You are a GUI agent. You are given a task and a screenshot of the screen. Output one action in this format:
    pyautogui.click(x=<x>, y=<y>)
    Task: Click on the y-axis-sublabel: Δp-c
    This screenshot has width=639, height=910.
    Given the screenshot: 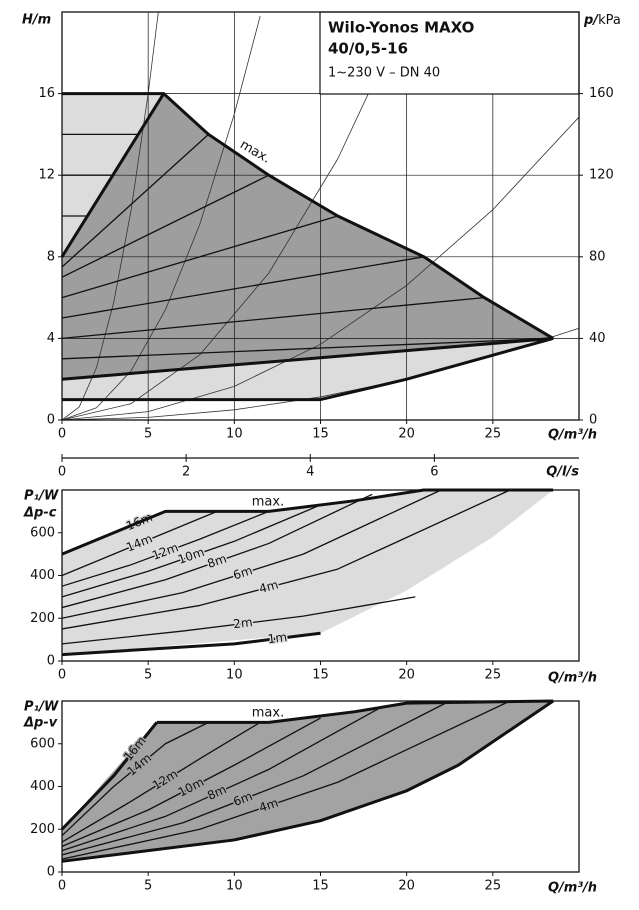 What is the action you would take?
    pyautogui.click(x=40, y=513)
    